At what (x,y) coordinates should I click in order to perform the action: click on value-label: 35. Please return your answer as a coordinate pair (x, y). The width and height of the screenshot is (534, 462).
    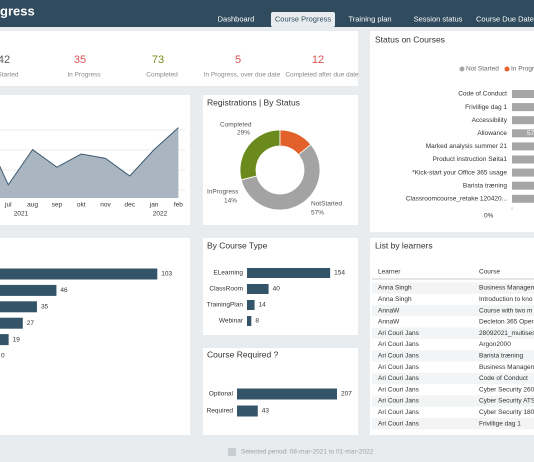
    Looking at the image, I should click on (45, 307).